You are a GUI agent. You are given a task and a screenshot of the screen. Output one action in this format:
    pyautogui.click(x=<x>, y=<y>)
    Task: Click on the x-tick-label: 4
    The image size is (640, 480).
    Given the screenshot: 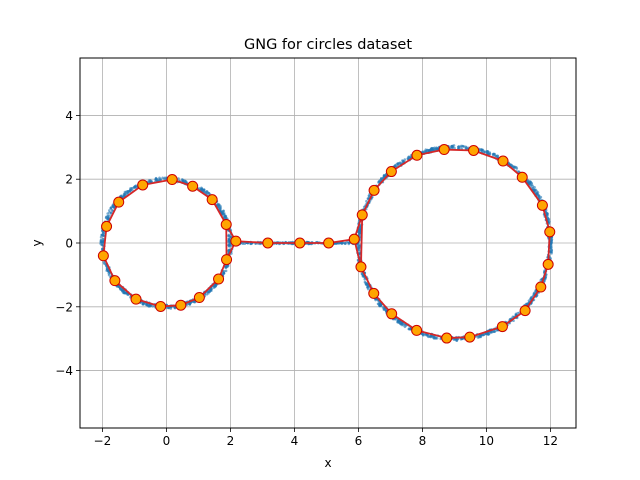 What is the action you would take?
    pyautogui.click(x=295, y=441)
    